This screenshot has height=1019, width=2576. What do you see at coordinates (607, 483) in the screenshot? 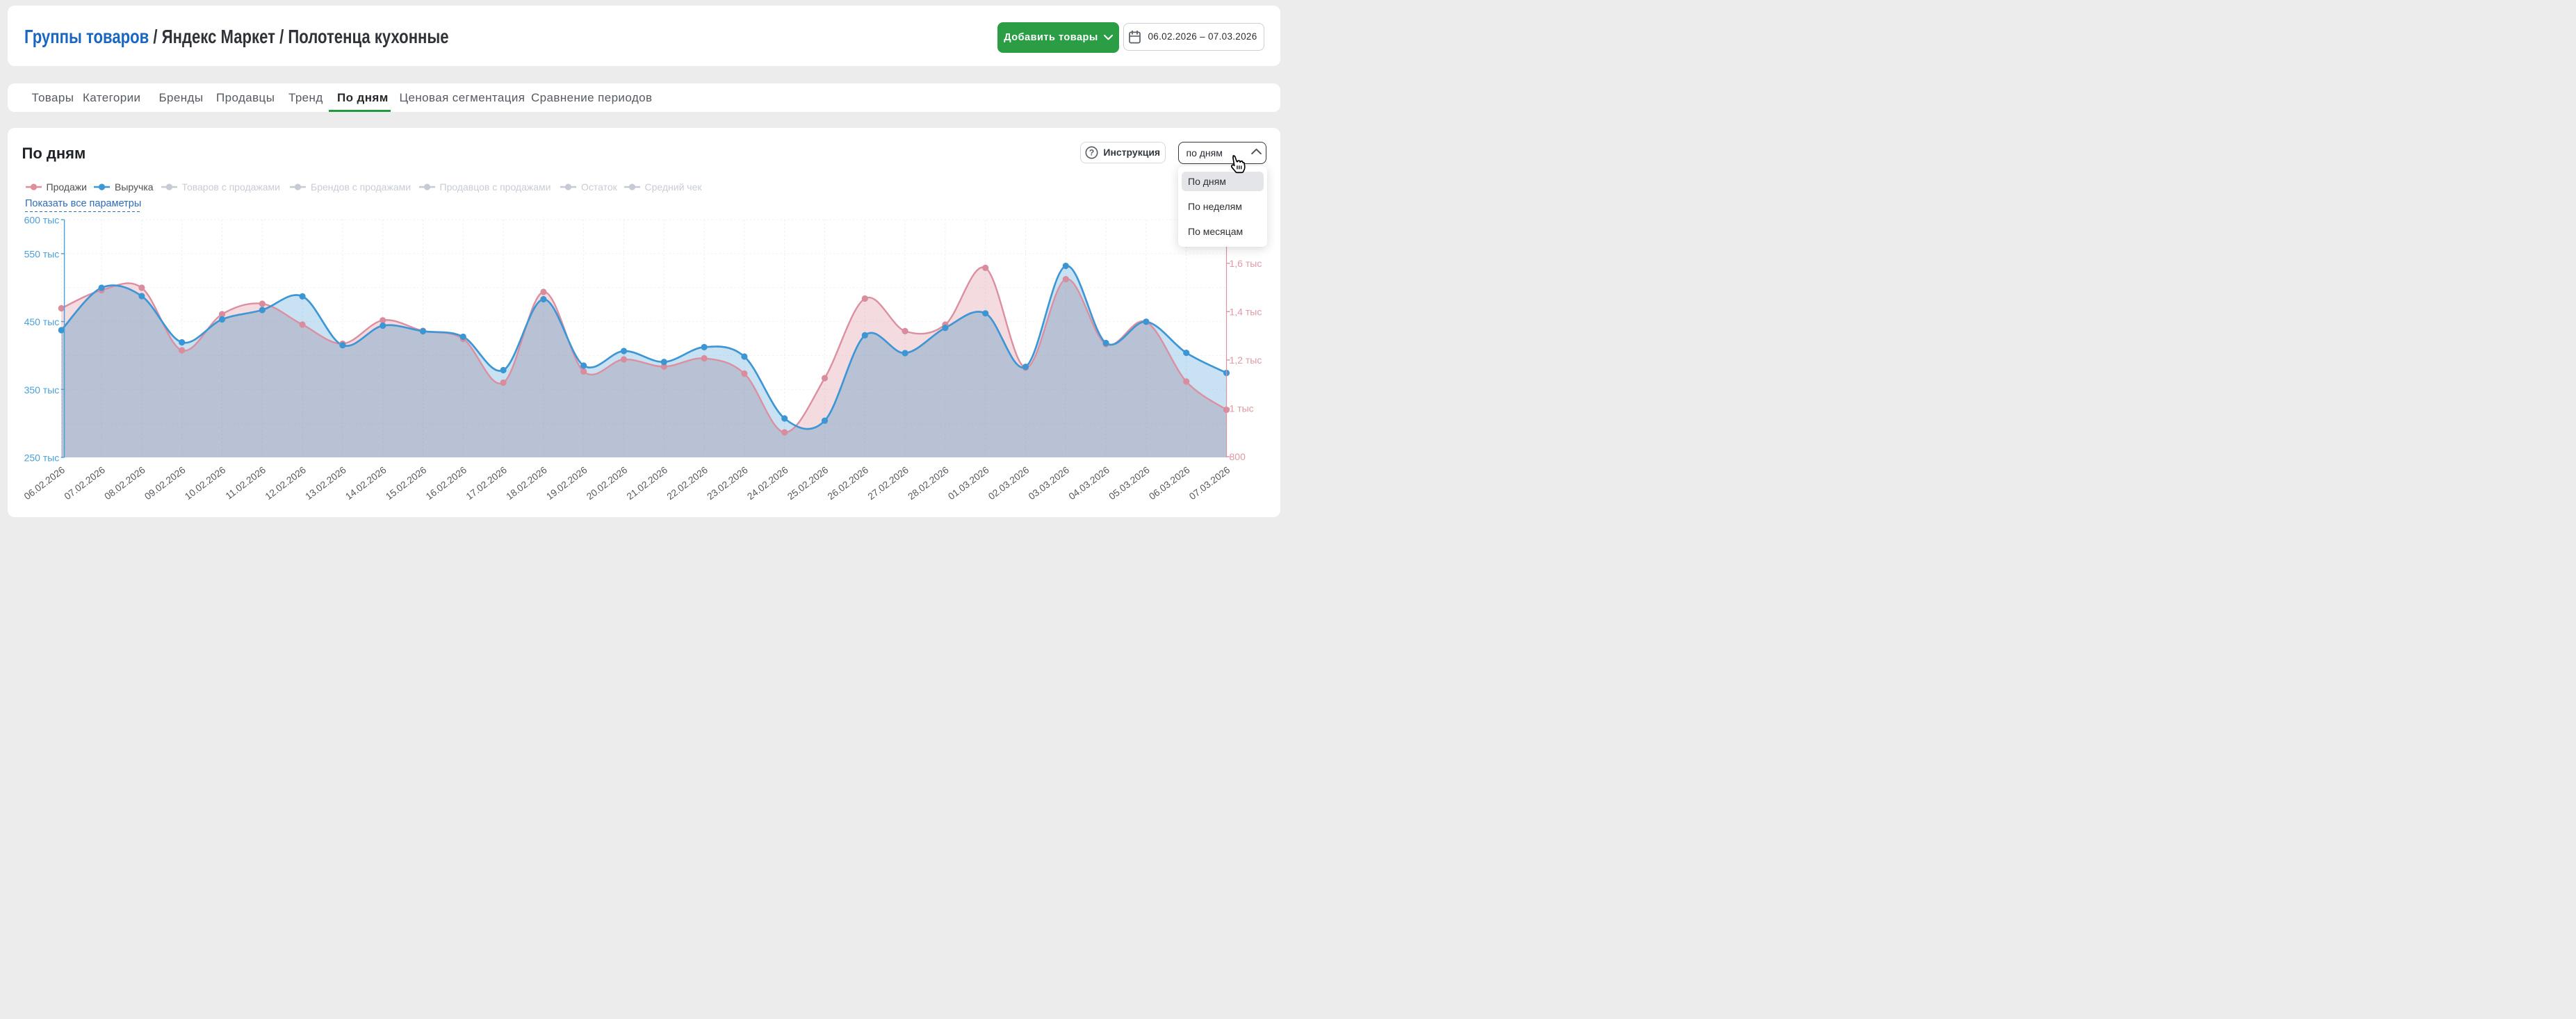
I see `svg-text: 20.02.2026` at bounding box center [607, 483].